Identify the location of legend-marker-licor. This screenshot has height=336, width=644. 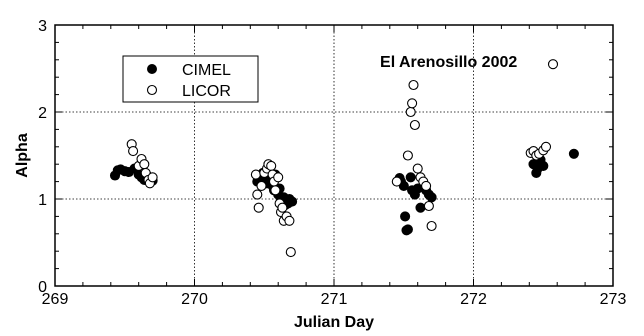
(152, 90).